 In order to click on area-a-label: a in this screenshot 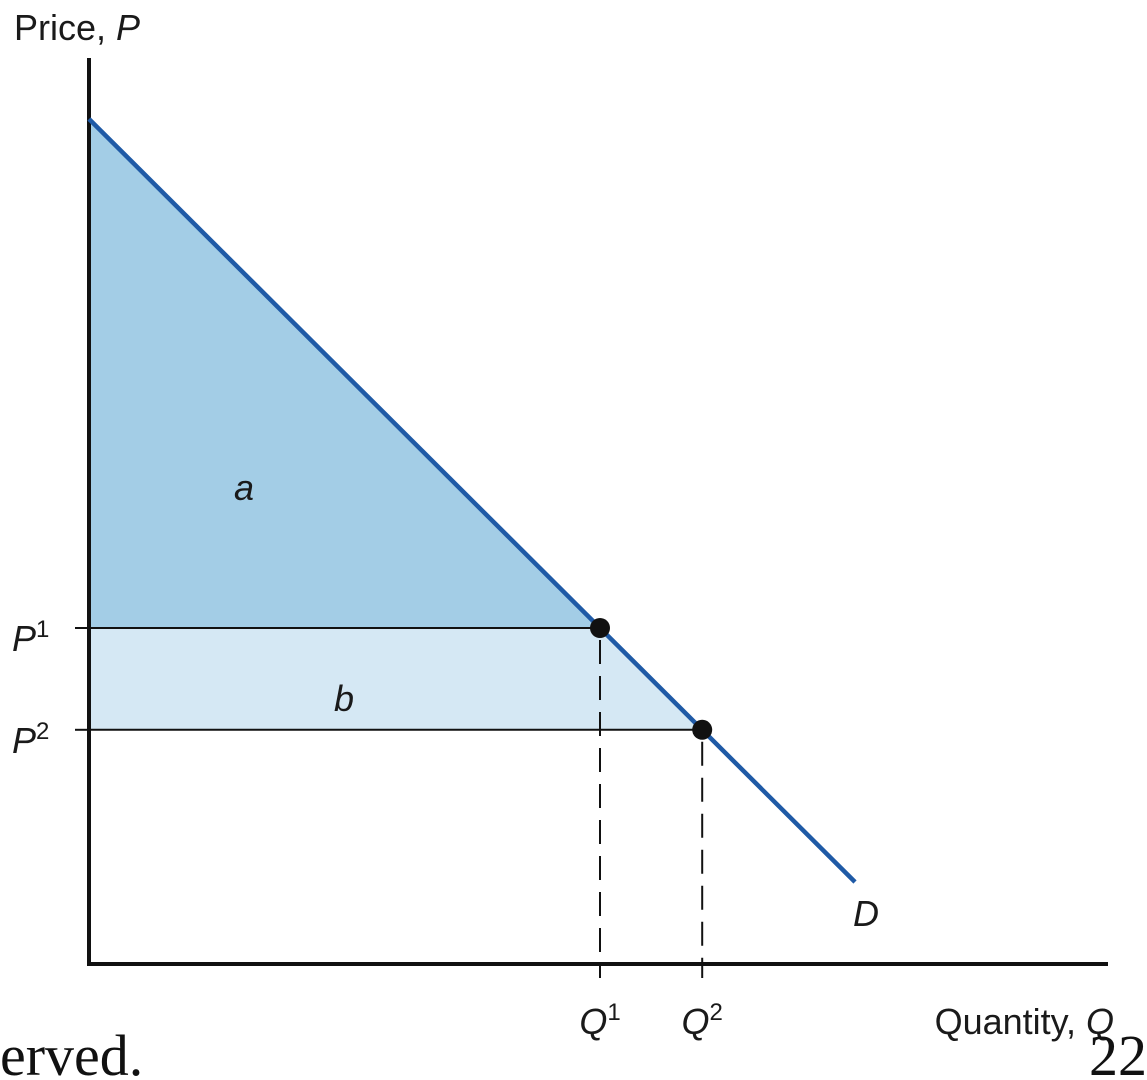, I will do `click(244, 487)`.